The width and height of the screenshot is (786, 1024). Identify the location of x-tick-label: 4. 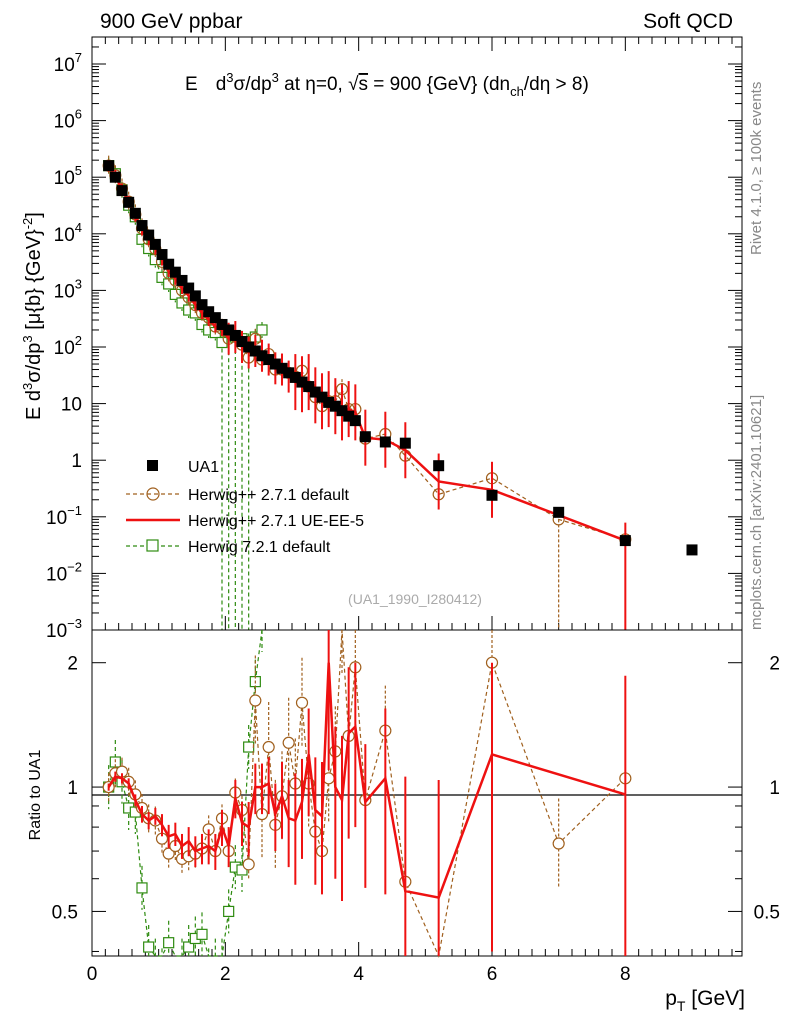
(358, 974).